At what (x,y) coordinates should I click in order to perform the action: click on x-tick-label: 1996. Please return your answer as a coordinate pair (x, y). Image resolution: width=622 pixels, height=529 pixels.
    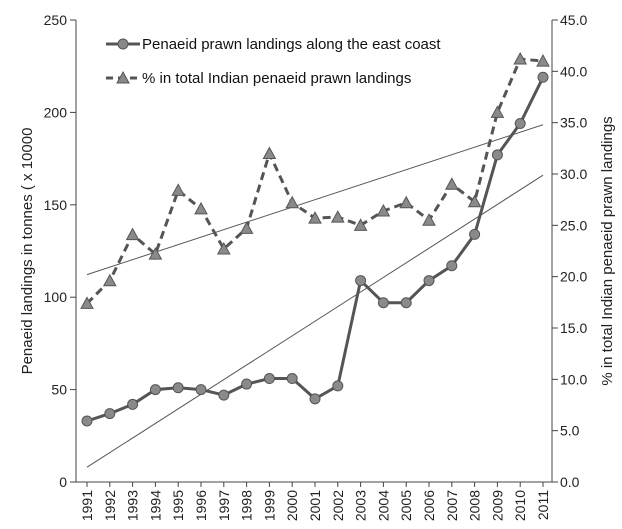
    Looking at the image, I should click on (201, 505).